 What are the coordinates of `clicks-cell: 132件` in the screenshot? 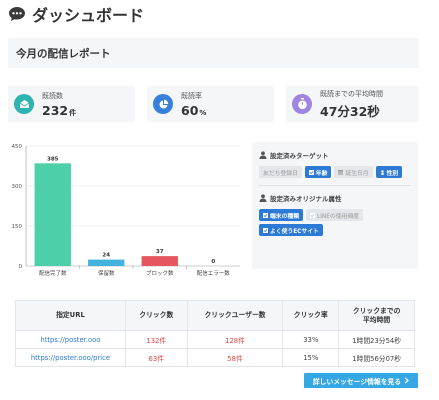 It's located at (156, 339).